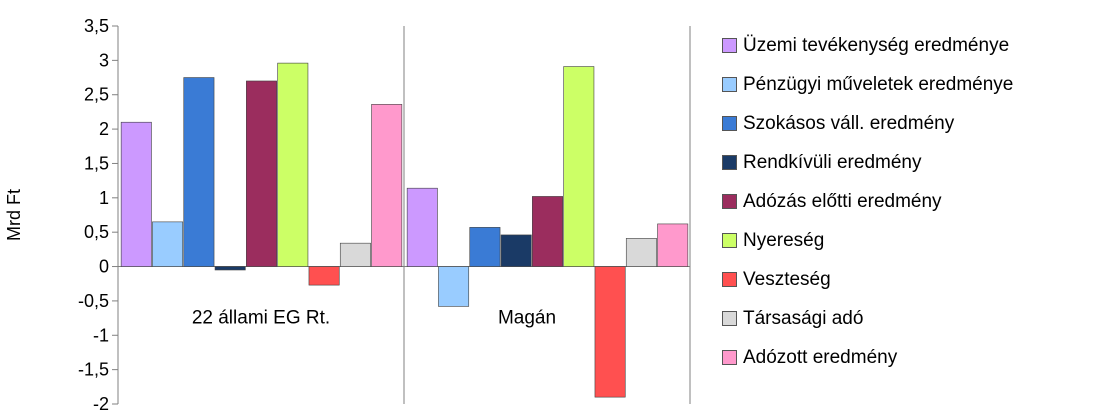 This screenshot has width=1095, height=410. What do you see at coordinates (803, 318) in the screenshot?
I see `legend-label: Társasági adó` at bounding box center [803, 318].